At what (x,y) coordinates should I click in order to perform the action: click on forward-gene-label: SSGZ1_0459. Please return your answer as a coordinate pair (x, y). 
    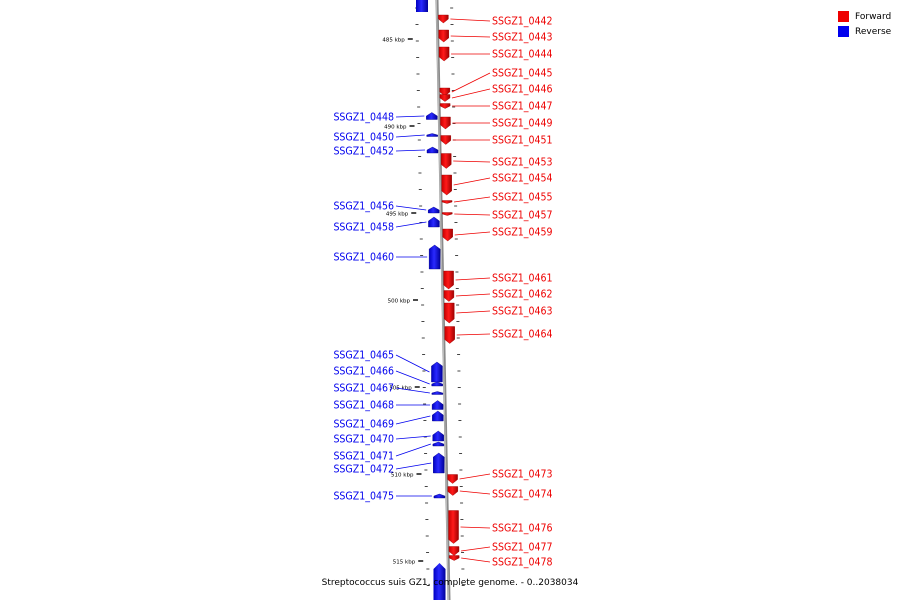
    Looking at the image, I should click on (522, 233).